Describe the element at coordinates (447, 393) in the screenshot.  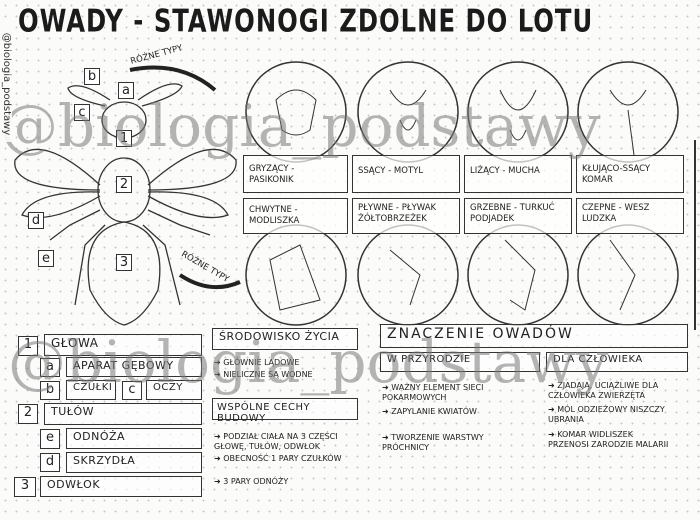
I see `nature-item: WAŻNY ELEMENT SIECI POKARMOWYCH` at that location.